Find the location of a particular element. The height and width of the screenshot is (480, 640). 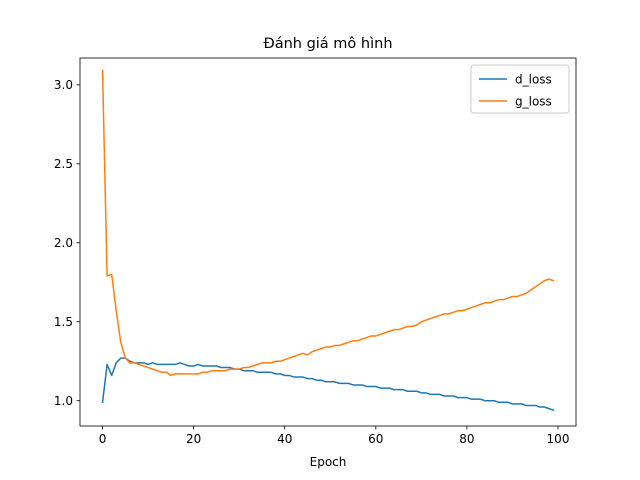

x-tick-label: 40 is located at coordinates (284, 439).